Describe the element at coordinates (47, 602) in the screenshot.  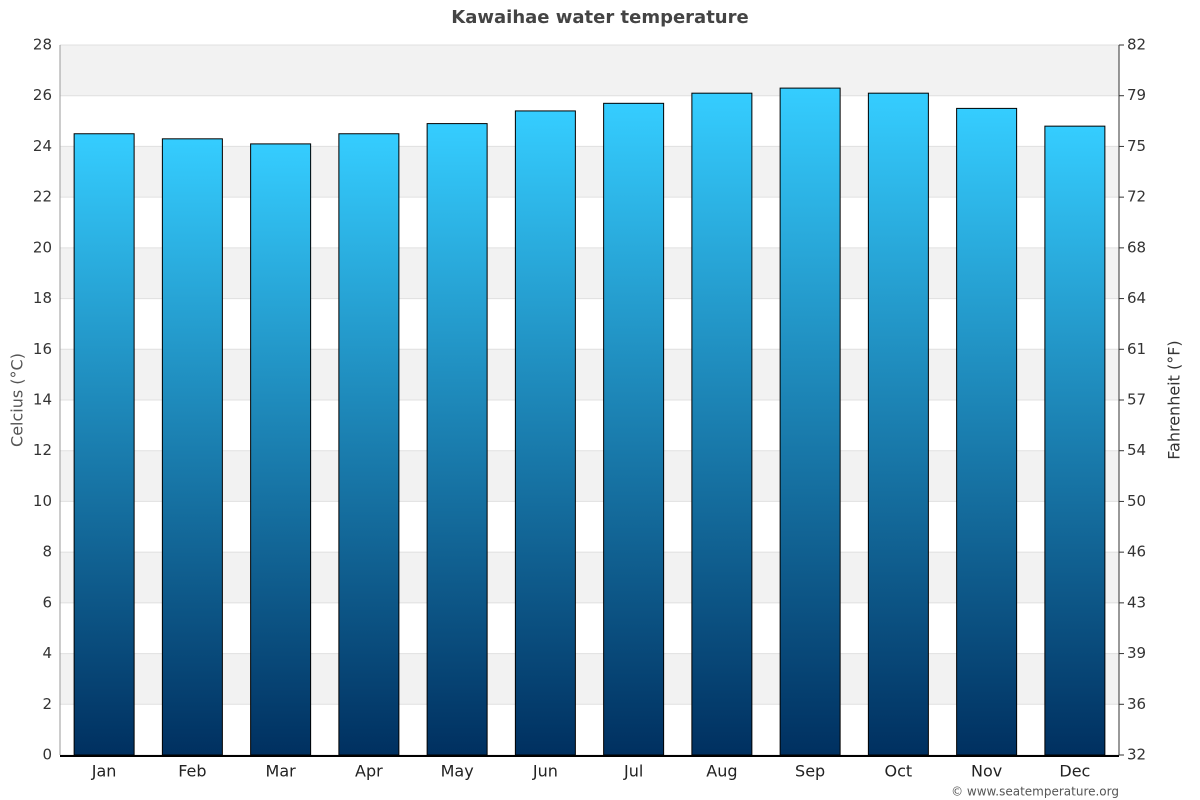
I see `y-tick-label: 6` at that location.